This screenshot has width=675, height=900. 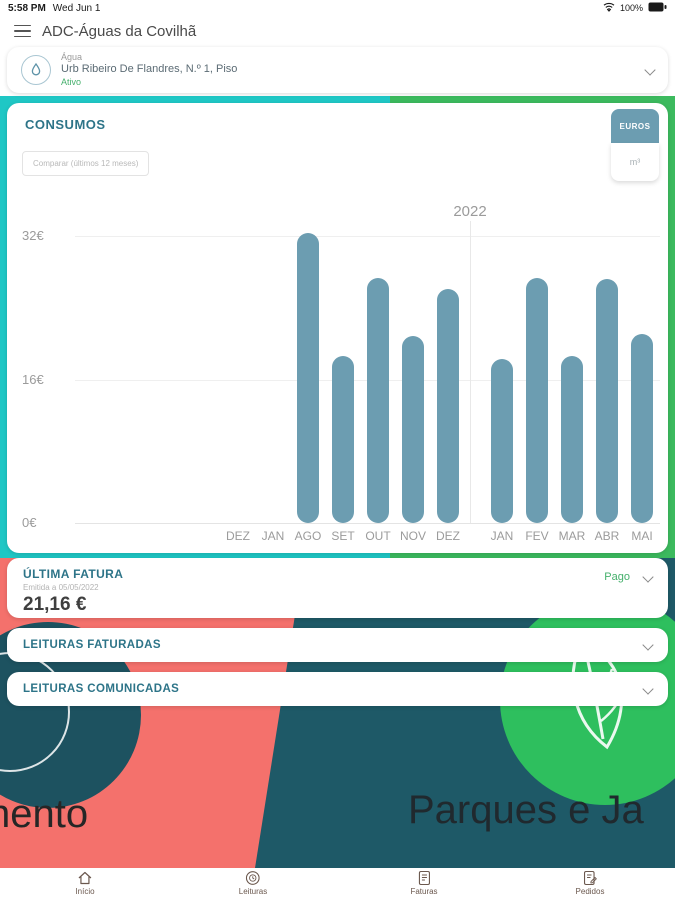 I want to click on tab-leituras: Leituras, so click(x=253, y=883).